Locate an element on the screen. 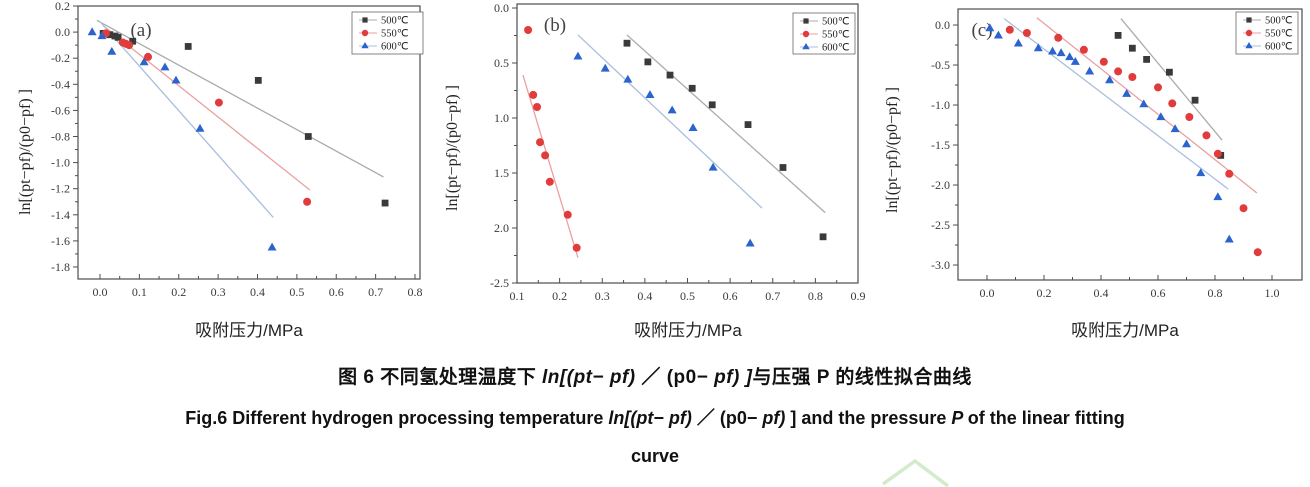 This screenshot has height=487, width=1310. caption-line-curve: curve is located at coordinates (655, 456).